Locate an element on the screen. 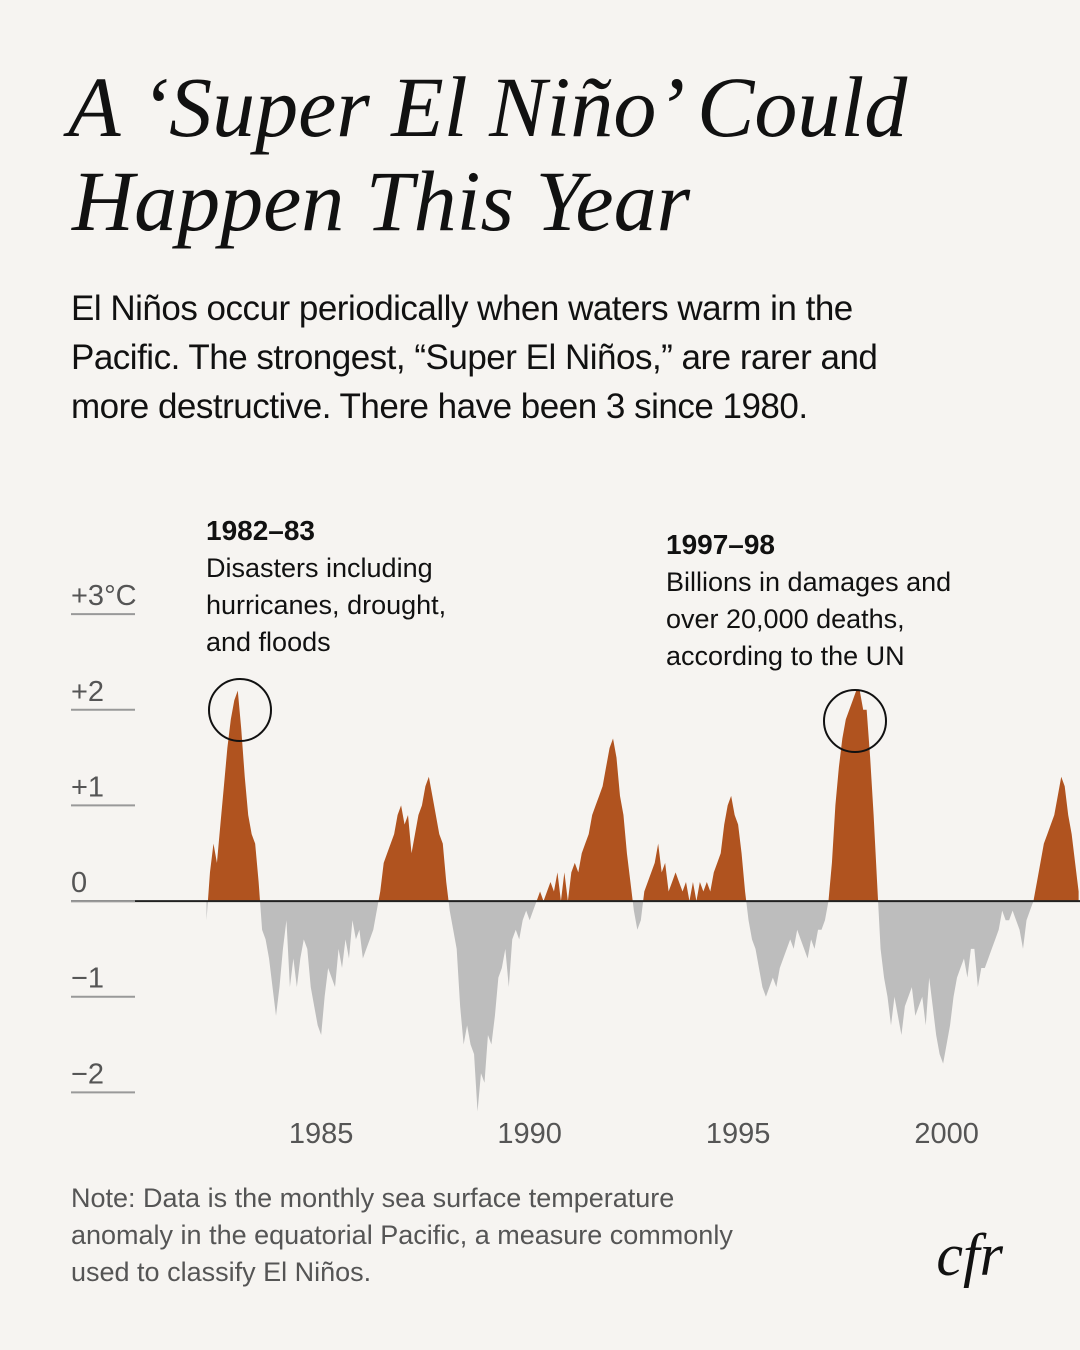  y-tick-label: 0 is located at coordinates (79, 883).